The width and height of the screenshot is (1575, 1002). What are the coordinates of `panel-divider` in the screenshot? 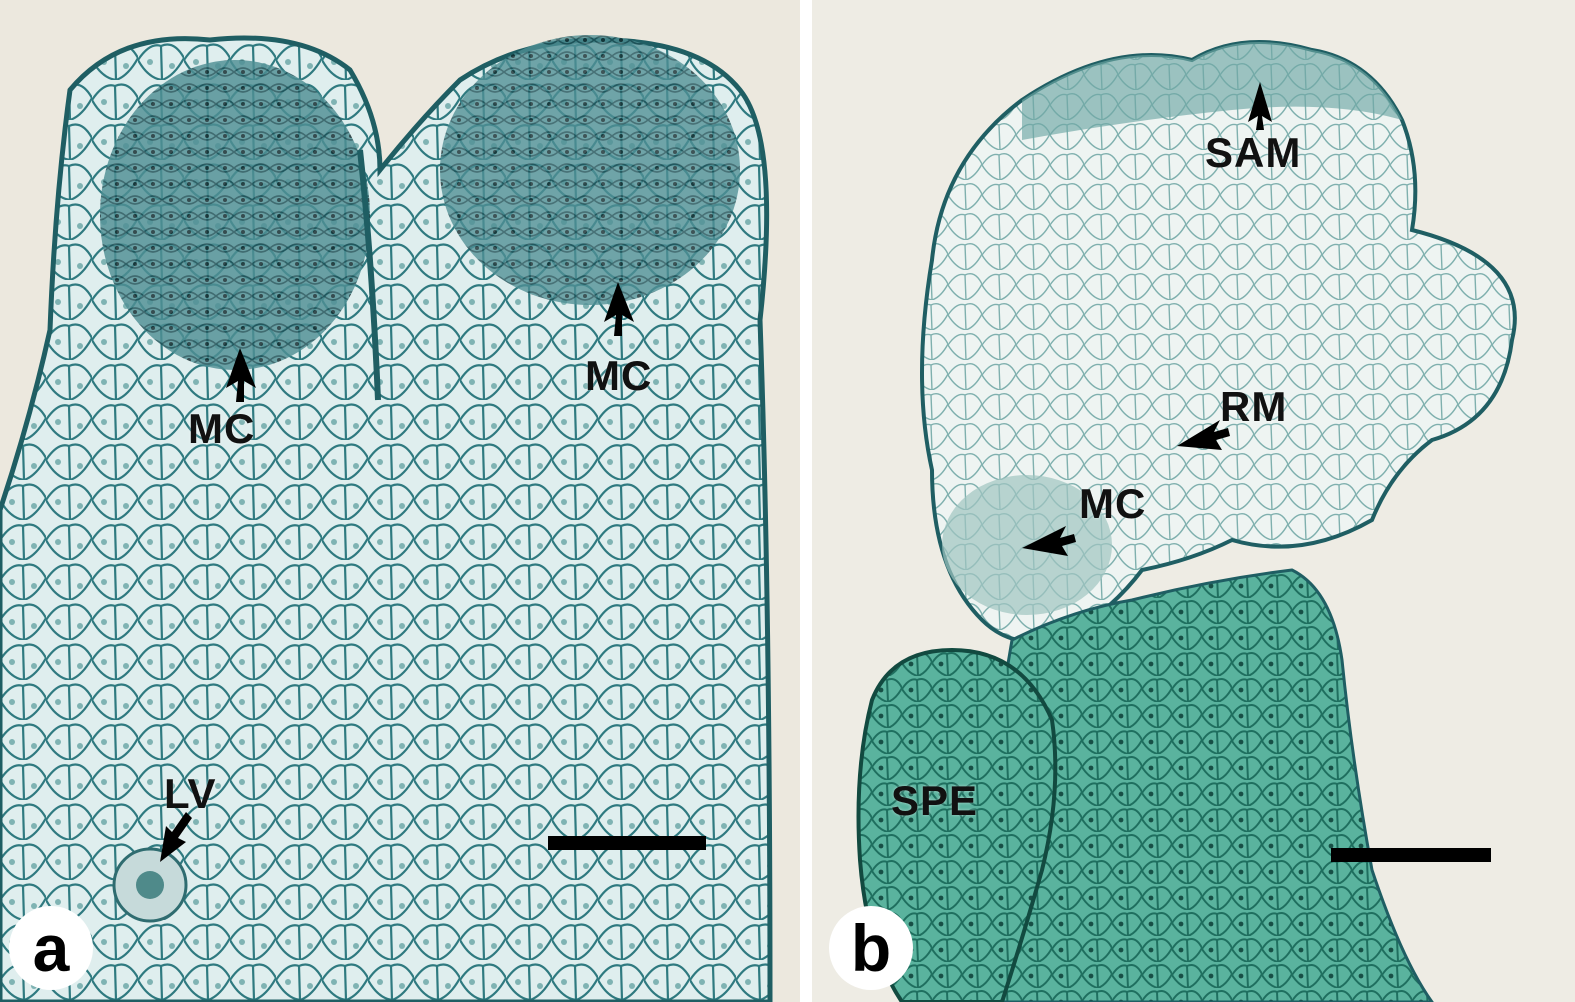 It's located at (806, 501).